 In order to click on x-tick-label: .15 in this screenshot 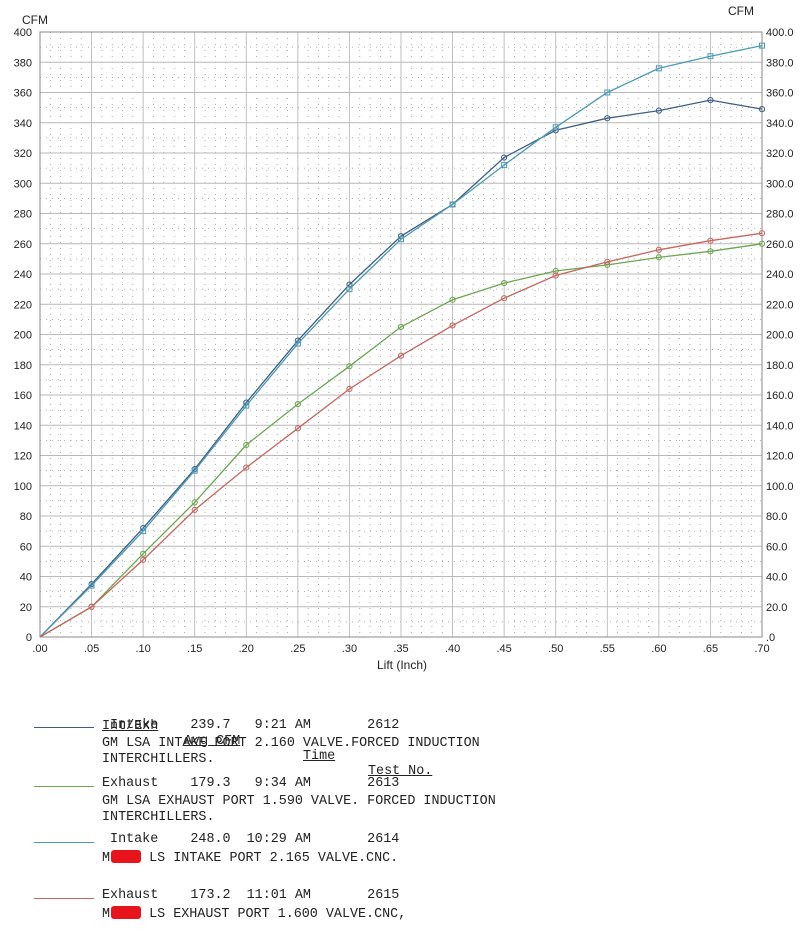, I will do `click(194, 649)`.